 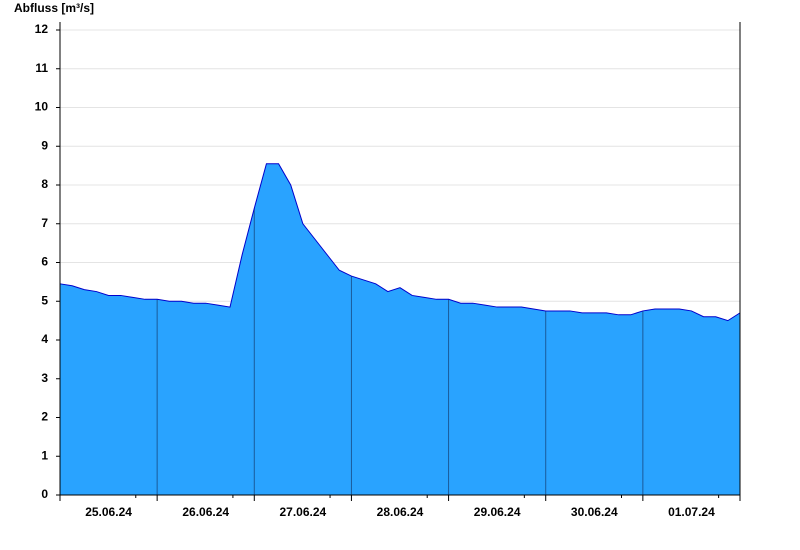 What do you see at coordinates (400, 512) in the screenshot?
I see `x-tick-label: 28.06.24` at bounding box center [400, 512].